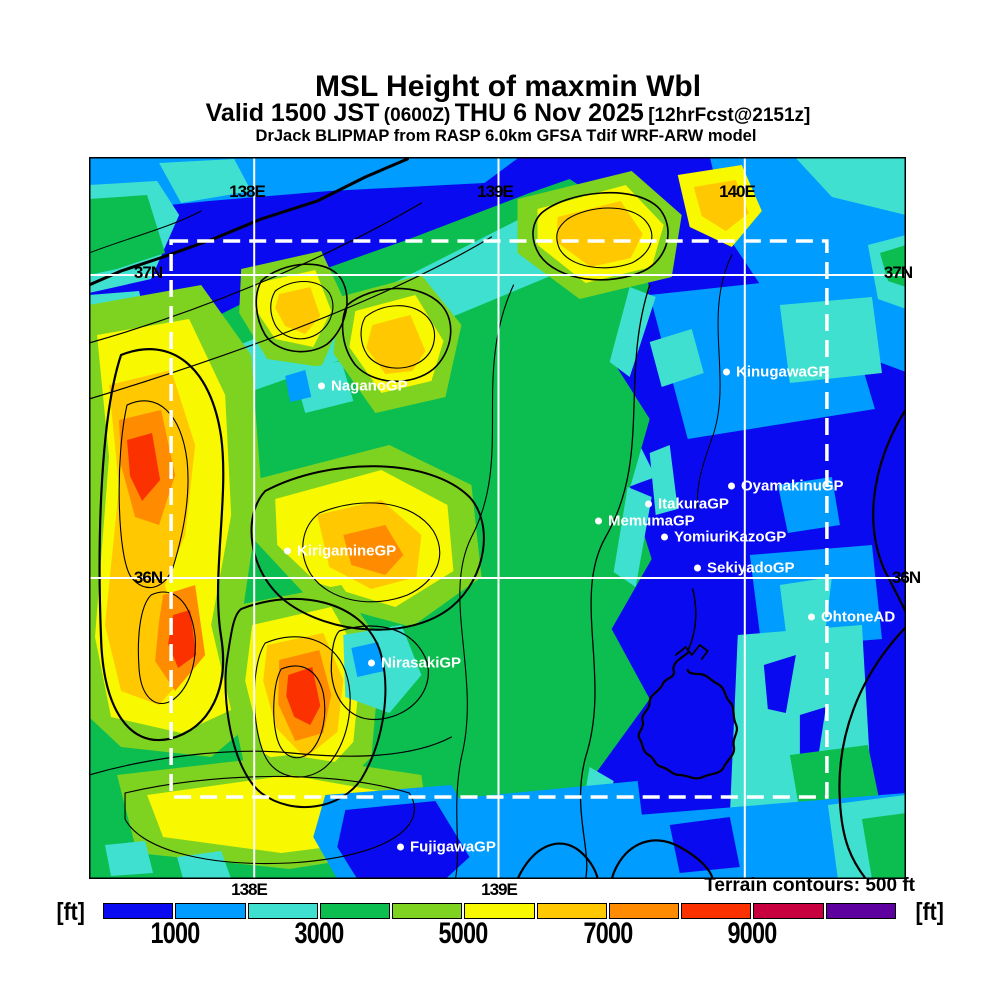  I want to click on station-ItakuraGP: ItakuraGP, so click(687, 504).